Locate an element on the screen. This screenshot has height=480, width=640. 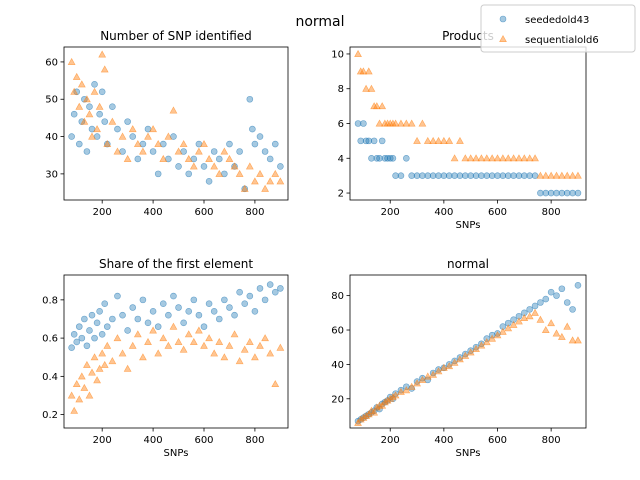
legend: seededold43 sequentialold6 is located at coordinates (558, 28).